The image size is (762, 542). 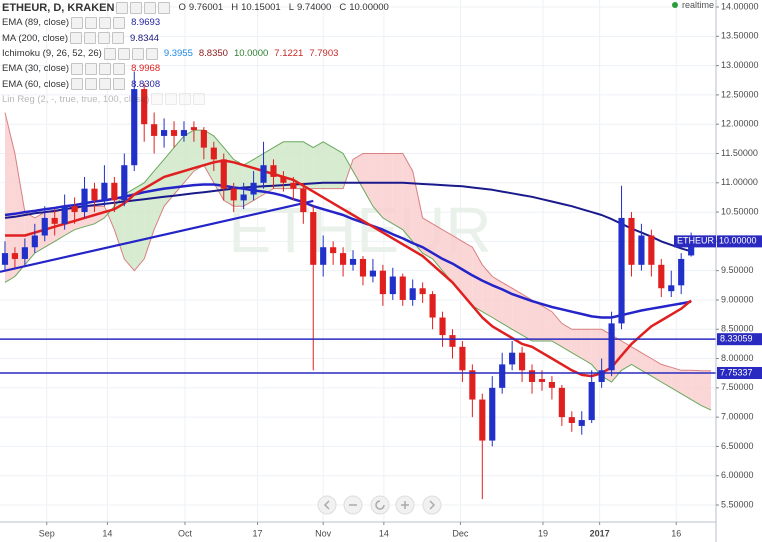 What do you see at coordinates (737, 417) in the screenshot?
I see `y-tick-label: 7.00000` at bounding box center [737, 417].